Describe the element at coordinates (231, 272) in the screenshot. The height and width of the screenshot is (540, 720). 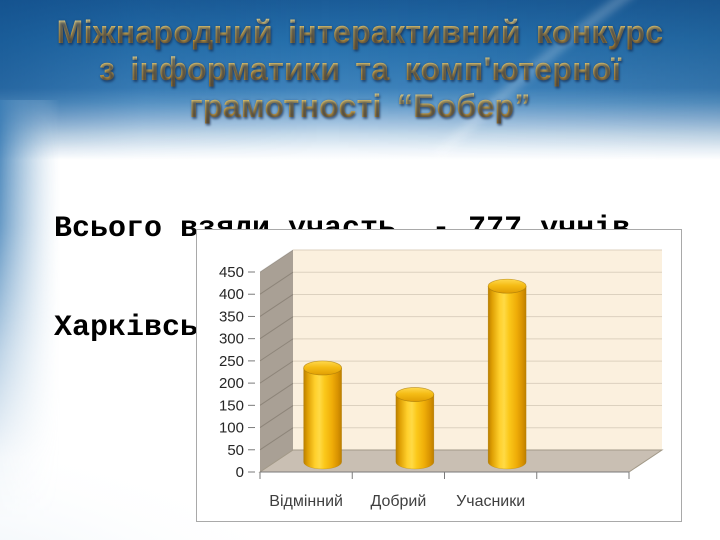
I see `y-tick-label: 450` at that location.